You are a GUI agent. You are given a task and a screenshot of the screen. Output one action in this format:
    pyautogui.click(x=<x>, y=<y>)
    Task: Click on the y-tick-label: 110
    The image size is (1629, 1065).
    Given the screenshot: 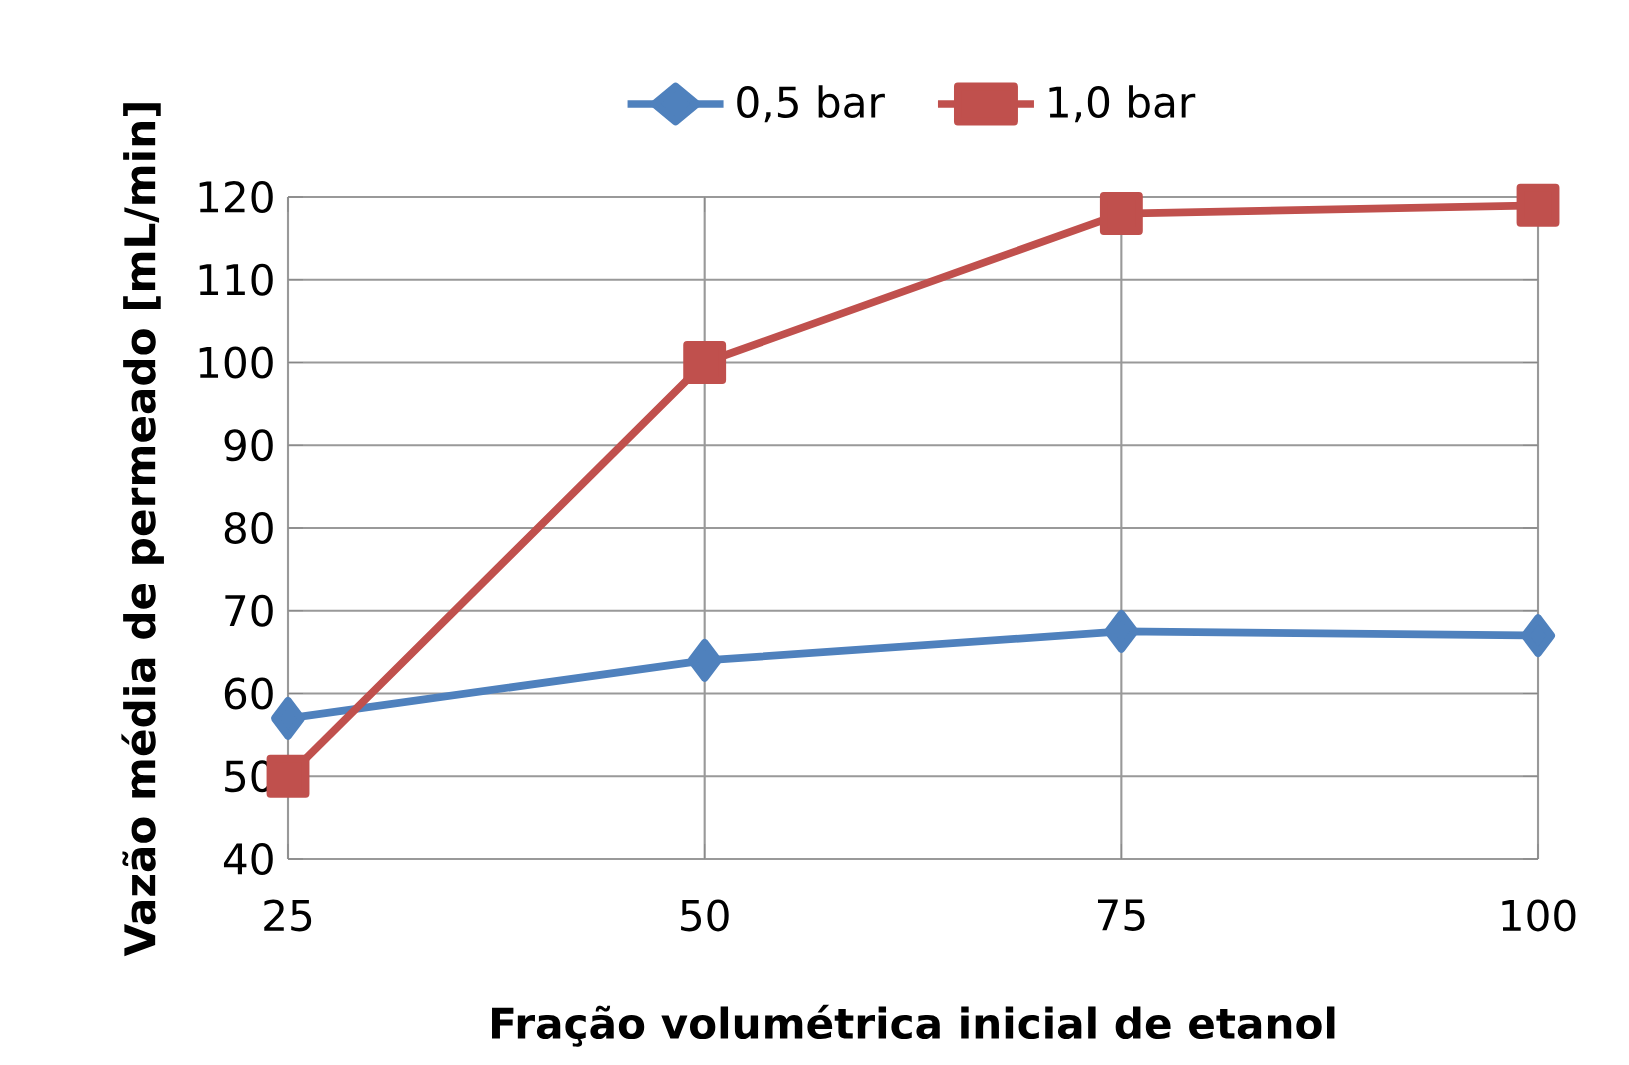 What is the action you would take?
    pyautogui.click(x=236, y=279)
    